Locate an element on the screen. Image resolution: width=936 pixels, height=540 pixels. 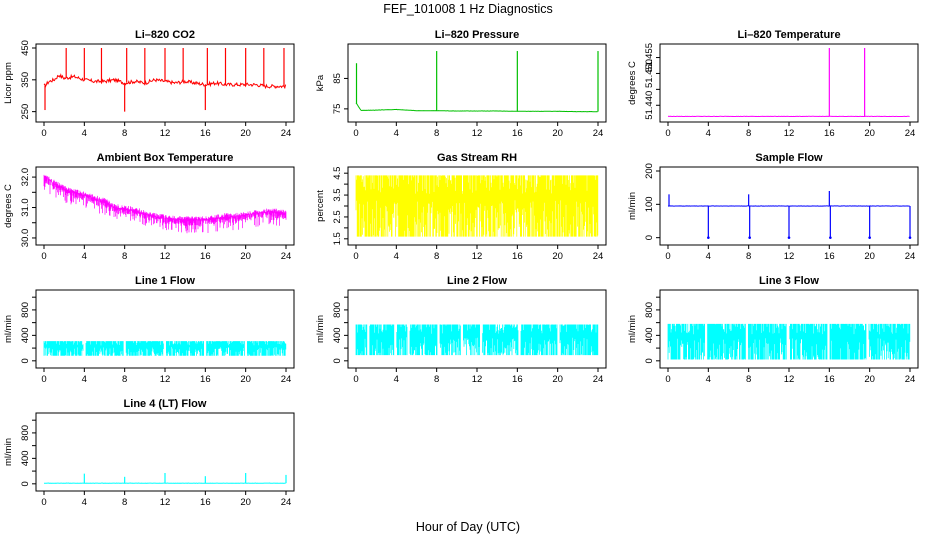
chart-panel: Sample Flow ml/min 0 4 8 12 16 20 24 0 100 200 is located at coordinates (773, 207).